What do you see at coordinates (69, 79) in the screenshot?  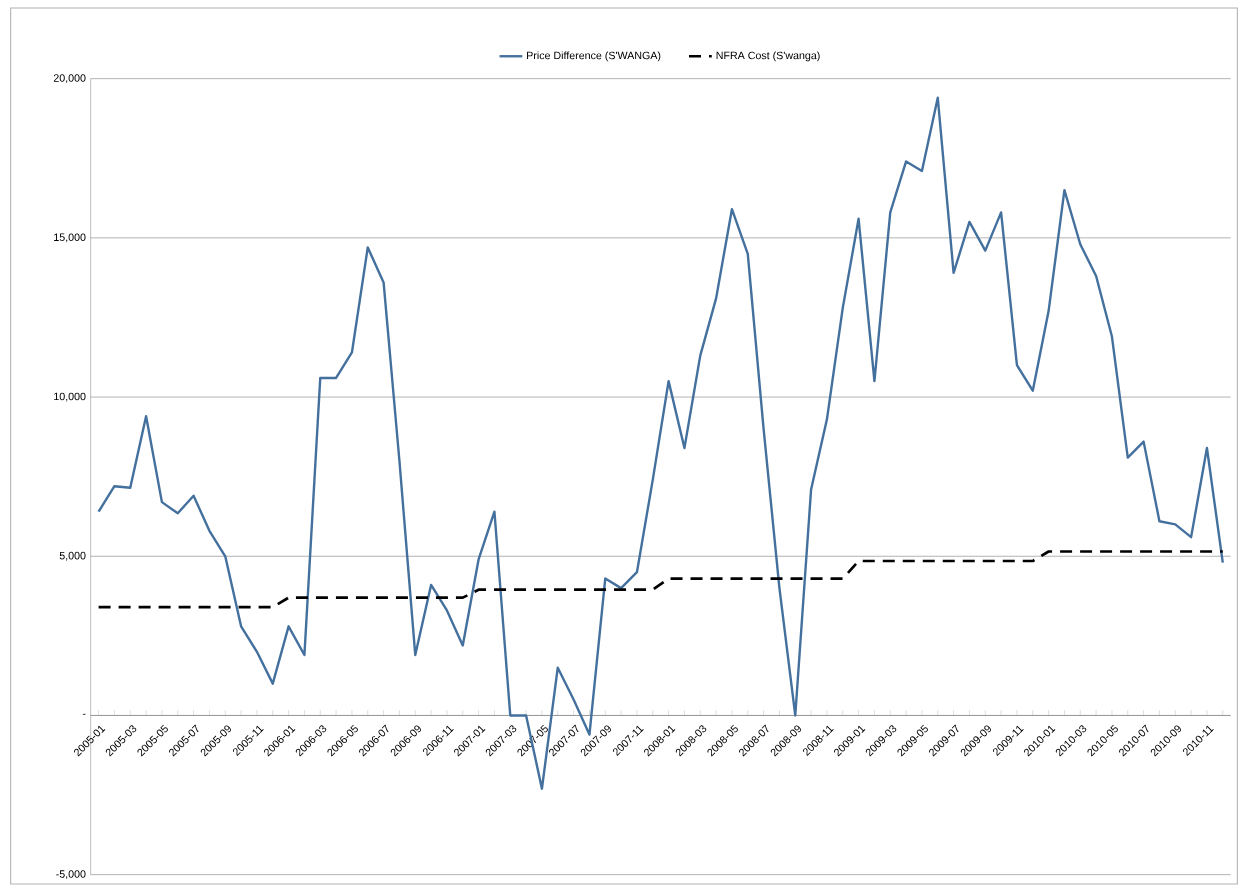 I see `y-tick-label: 20,000` at bounding box center [69, 79].